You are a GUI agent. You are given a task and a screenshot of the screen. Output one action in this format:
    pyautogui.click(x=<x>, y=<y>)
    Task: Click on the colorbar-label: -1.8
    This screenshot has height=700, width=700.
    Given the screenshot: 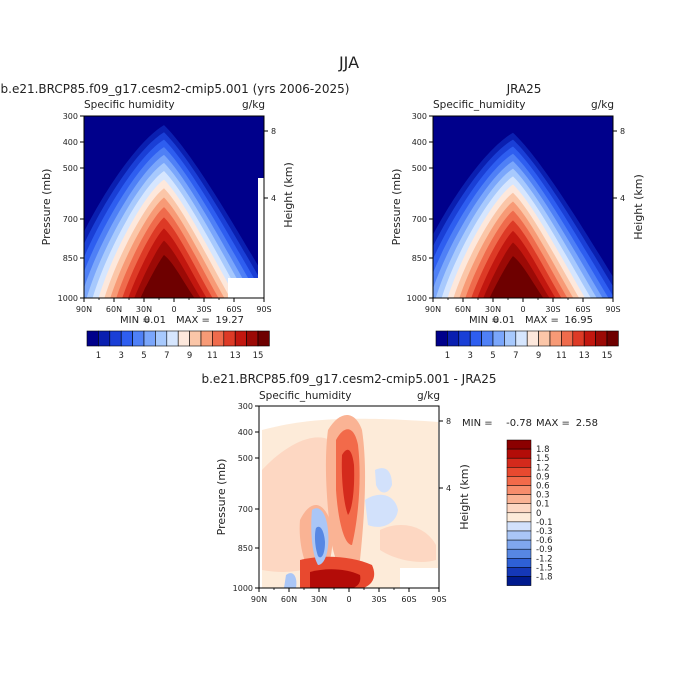 What is the action you would take?
    pyautogui.click(x=544, y=578)
    